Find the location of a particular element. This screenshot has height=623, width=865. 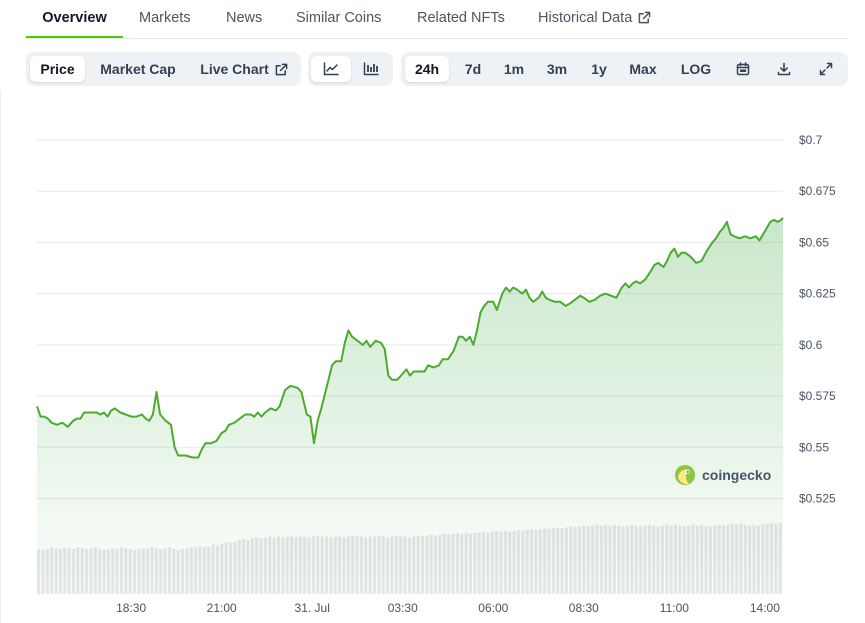

tab-historical-data: Historical Data is located at coordinates (594, 18).